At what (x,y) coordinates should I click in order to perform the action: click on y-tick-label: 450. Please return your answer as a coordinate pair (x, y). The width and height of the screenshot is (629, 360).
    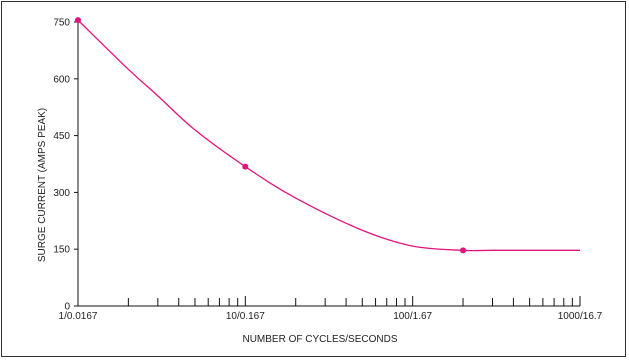
    Looking at the image, I should click on (61, 136).